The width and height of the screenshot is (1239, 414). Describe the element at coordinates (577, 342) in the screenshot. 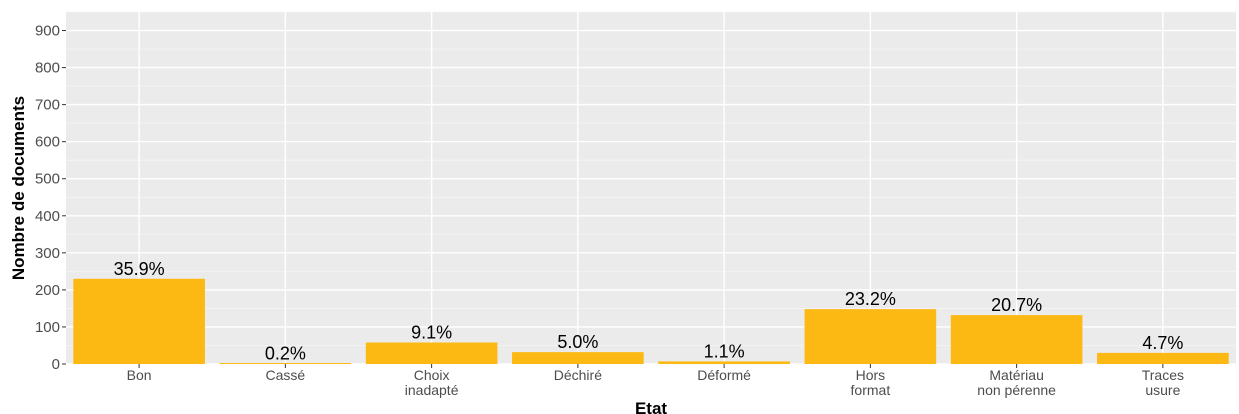

I see `bar-data-label: 5.0%` at that location.